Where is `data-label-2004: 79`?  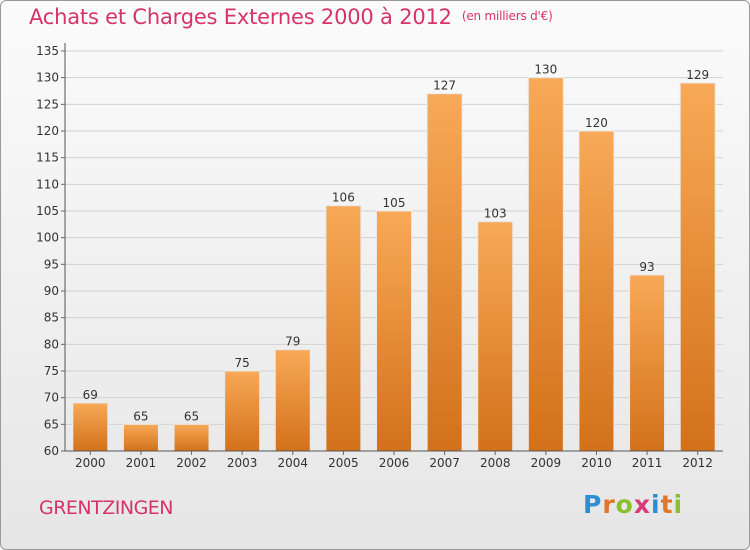 data-label-2004: 79 is located at coordinates (292, 342).